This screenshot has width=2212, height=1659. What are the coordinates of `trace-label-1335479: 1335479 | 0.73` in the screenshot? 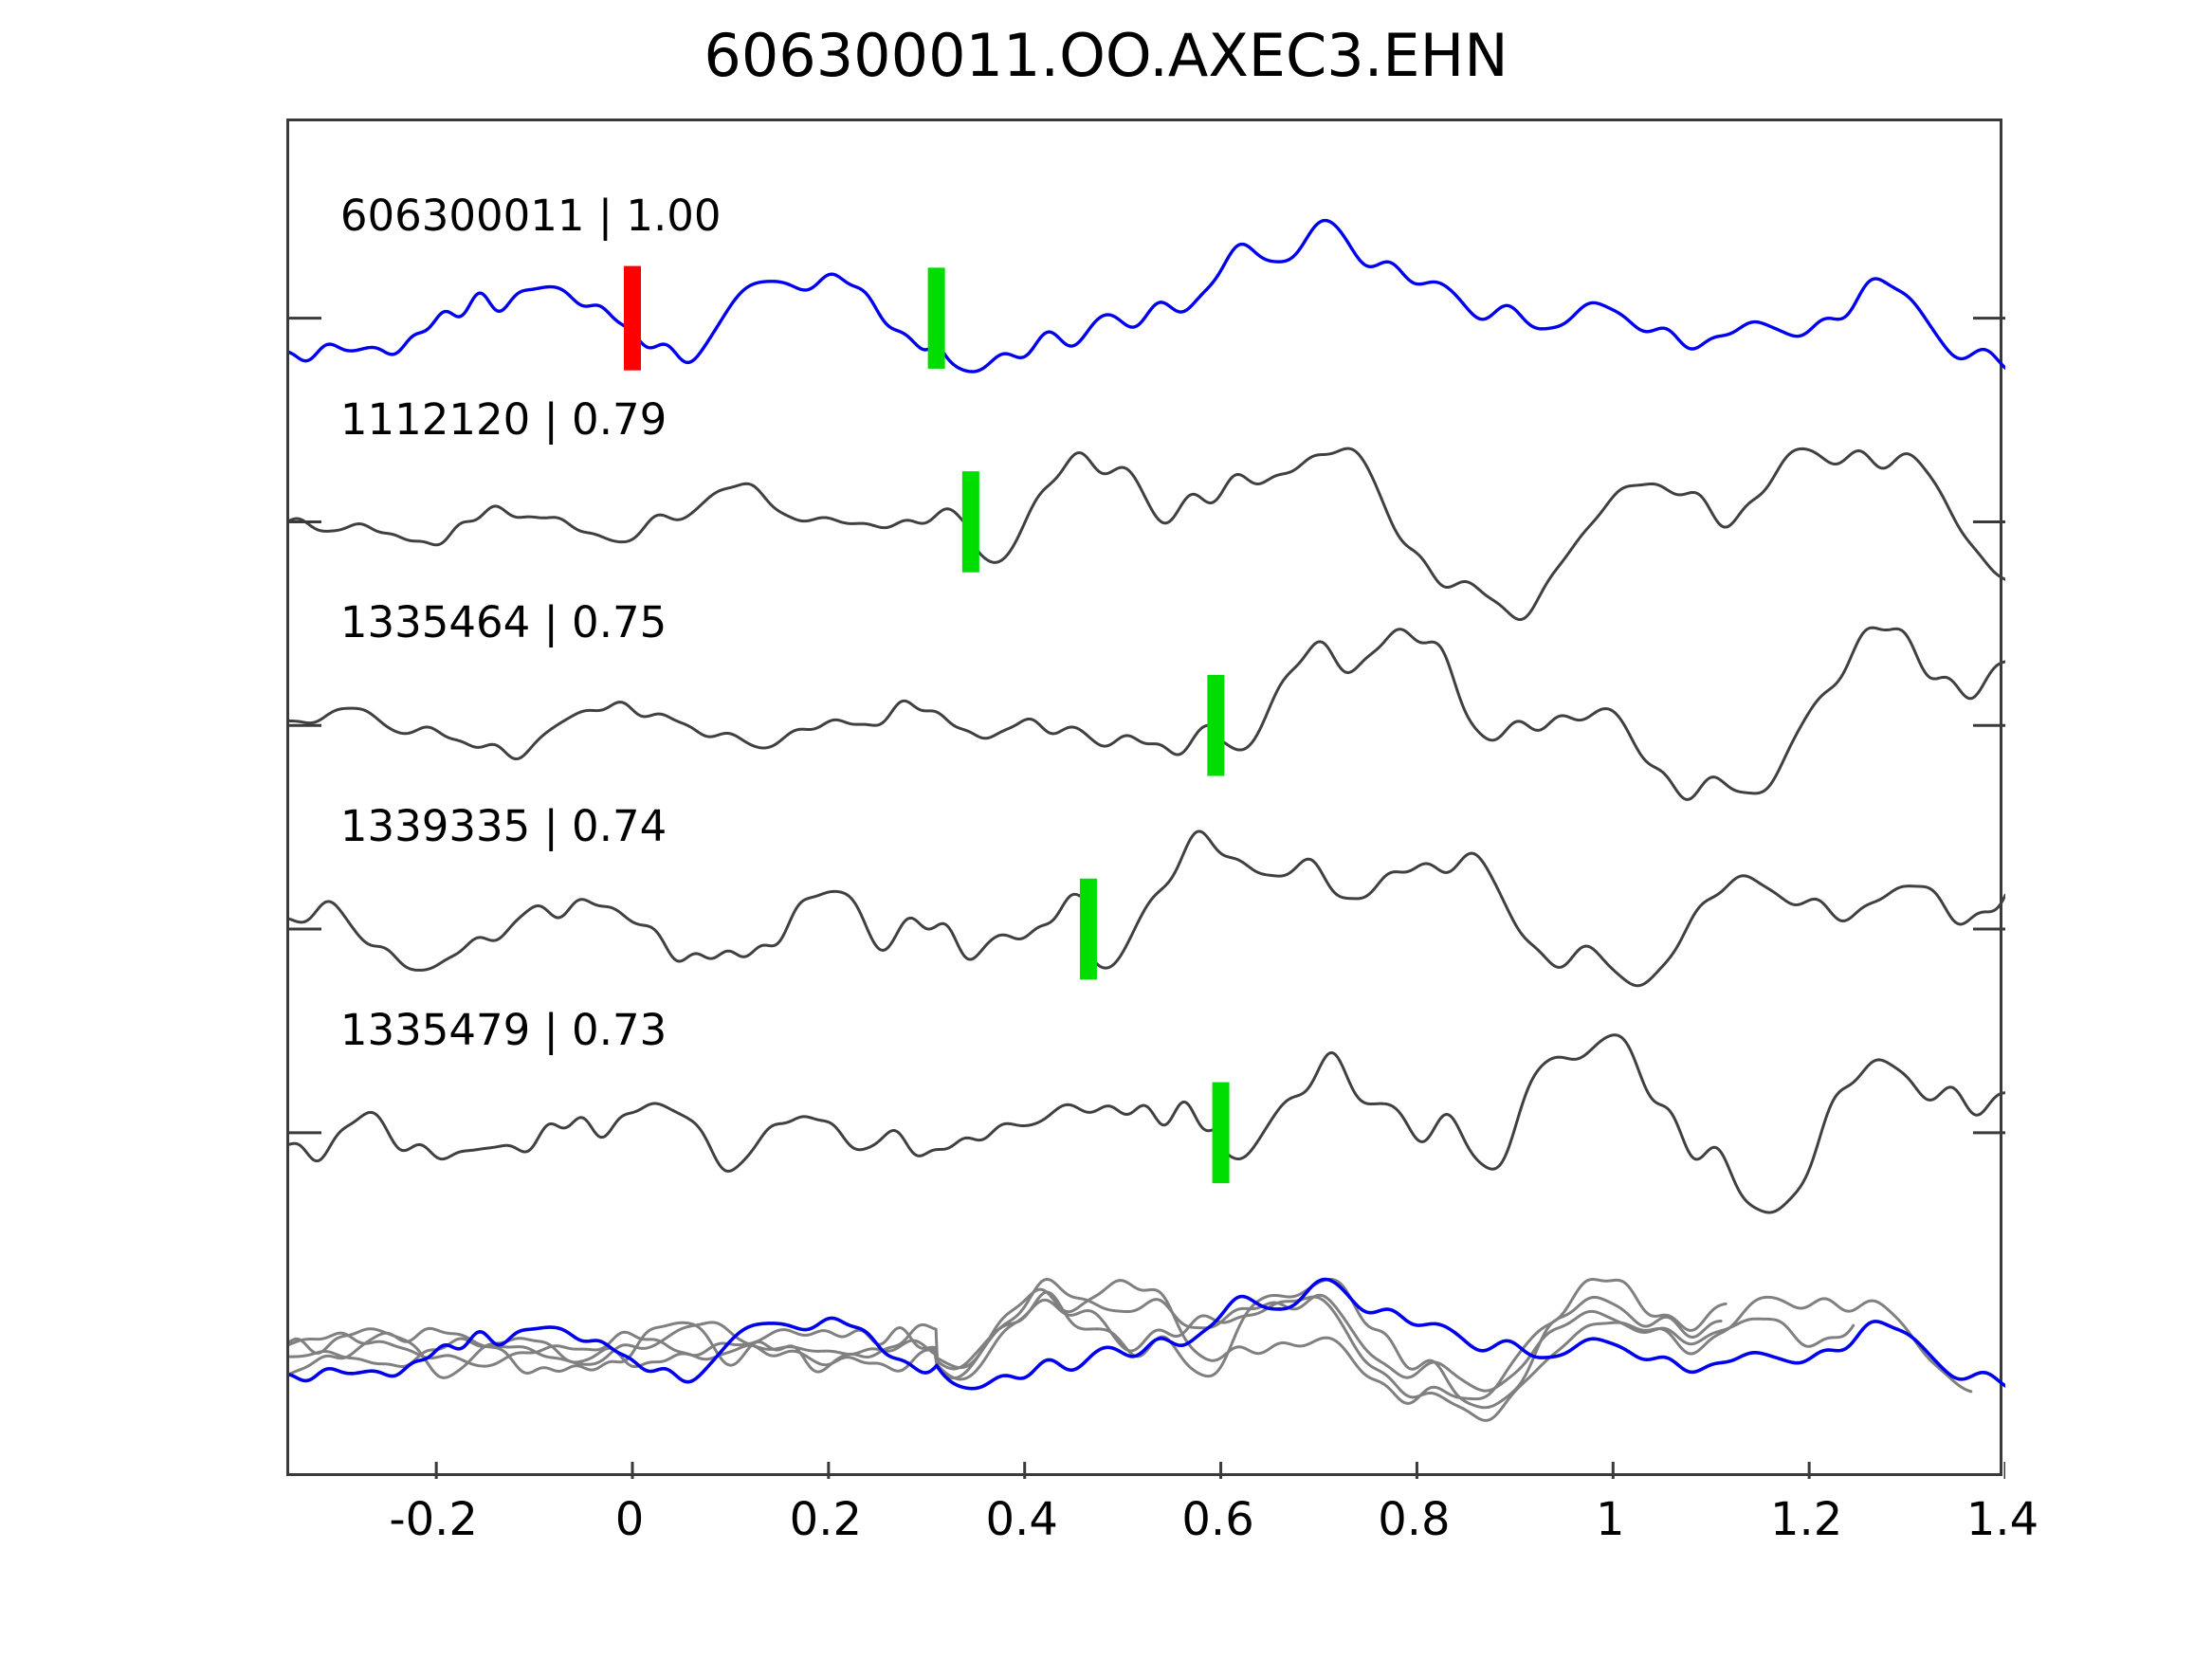 It's located at (503, 1029).